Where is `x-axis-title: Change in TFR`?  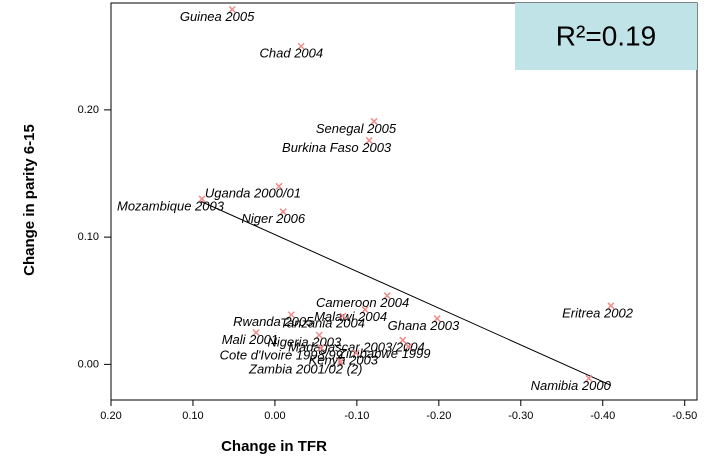 x-axis-title: Change in TFR is located at coordinates (274, 446).